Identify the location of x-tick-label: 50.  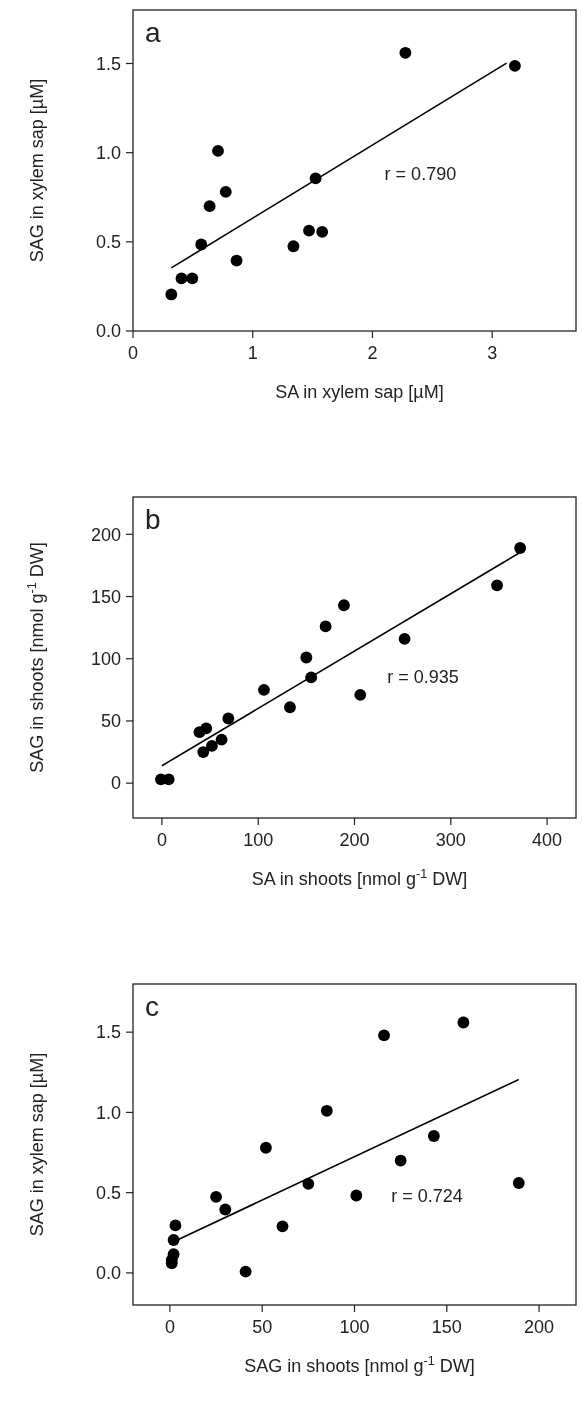
(262, 1327).